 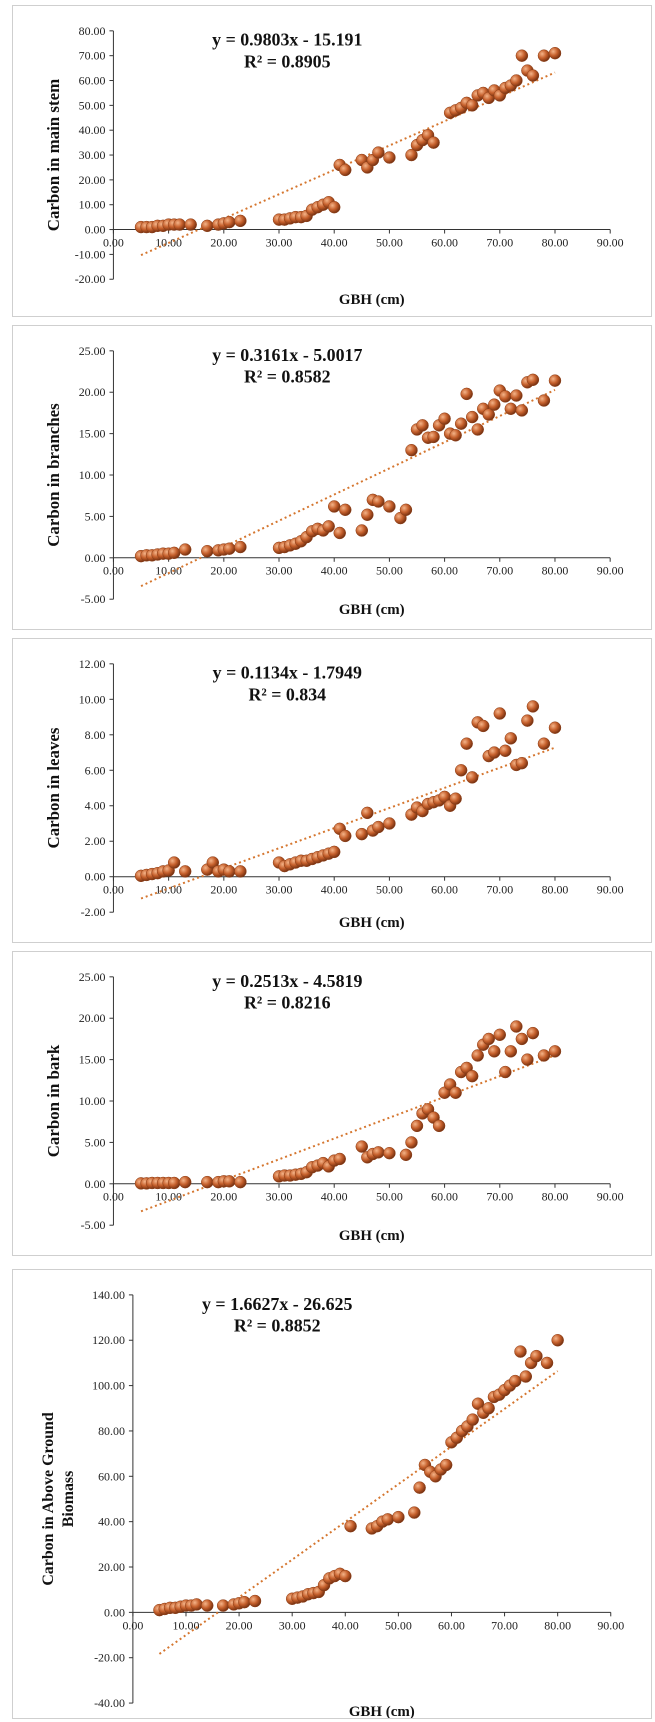 What do you see at coordinates (287, 673) in the screenshot?
I see `regression-equation: y = 0.1134x - 1.7949` at bounding box center [287, 673].